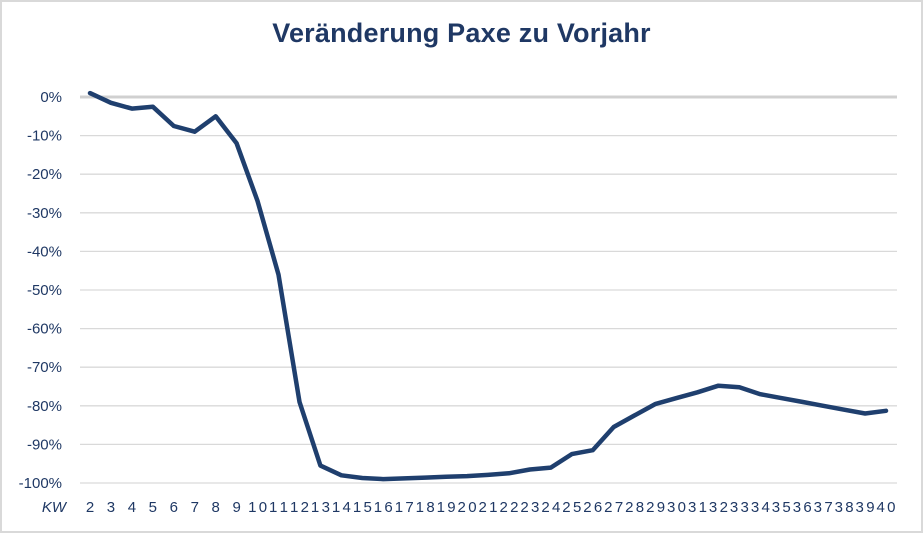 This screenshot has height=533, width=923. I want to click on x-tick-label: 14, so click(341, 507).